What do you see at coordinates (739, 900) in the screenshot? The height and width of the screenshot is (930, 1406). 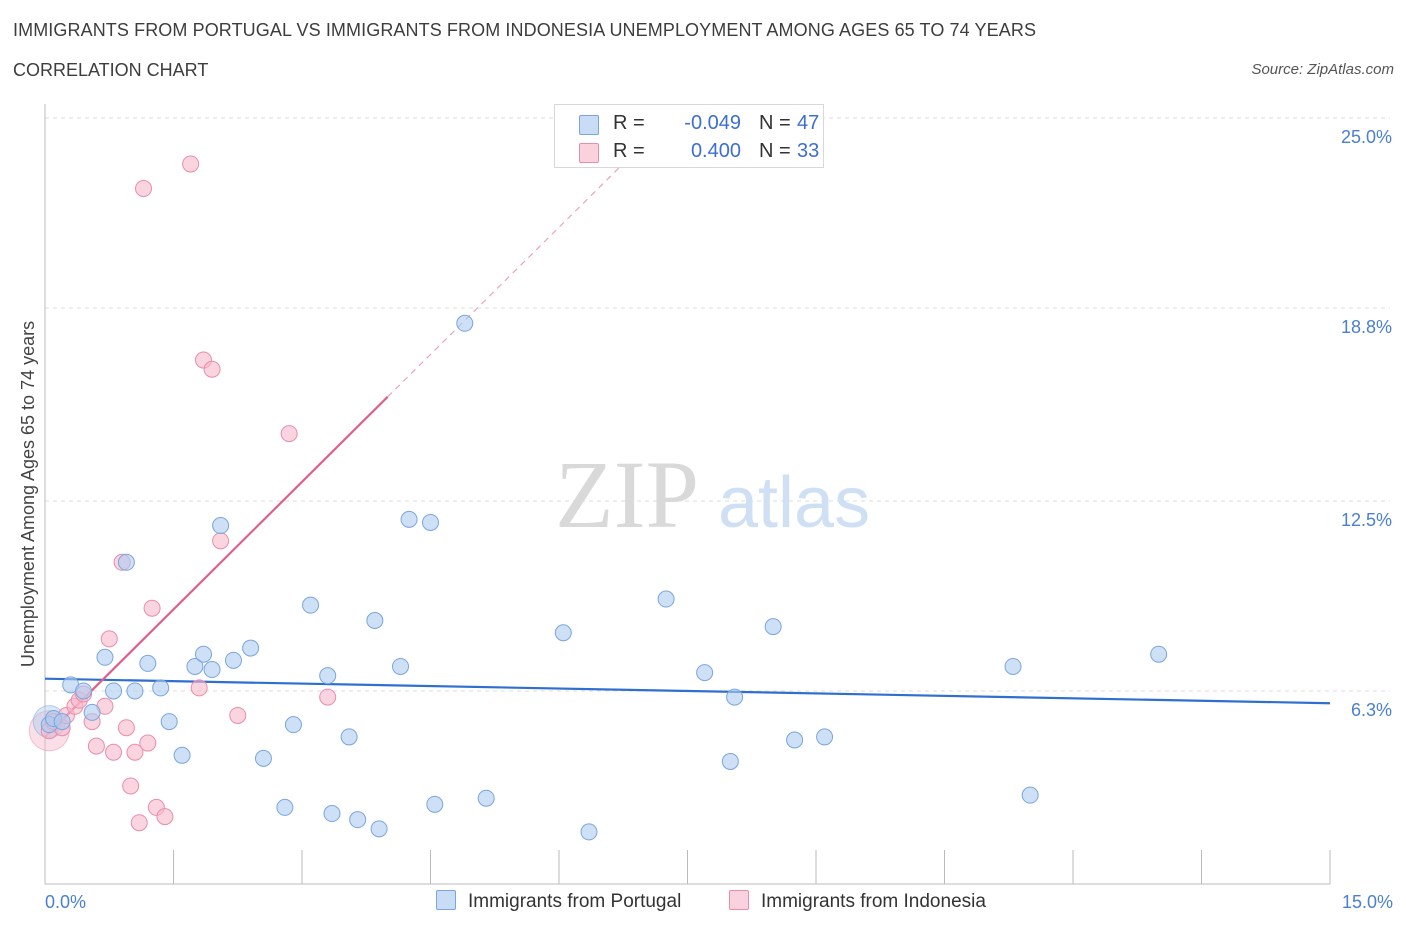 I see `series-swatch-indonesia` at bounding box center [739, 900].